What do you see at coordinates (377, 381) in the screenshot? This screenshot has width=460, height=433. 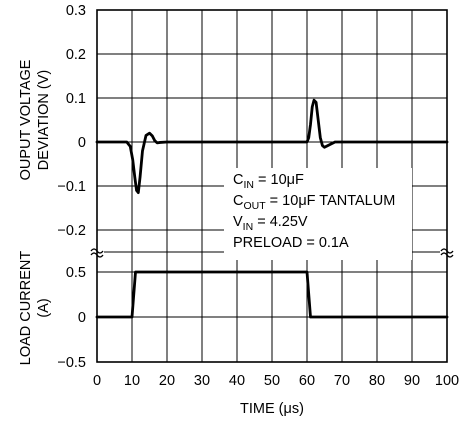 I see `x-tick-label: 80` at bounding box center [377, 381].